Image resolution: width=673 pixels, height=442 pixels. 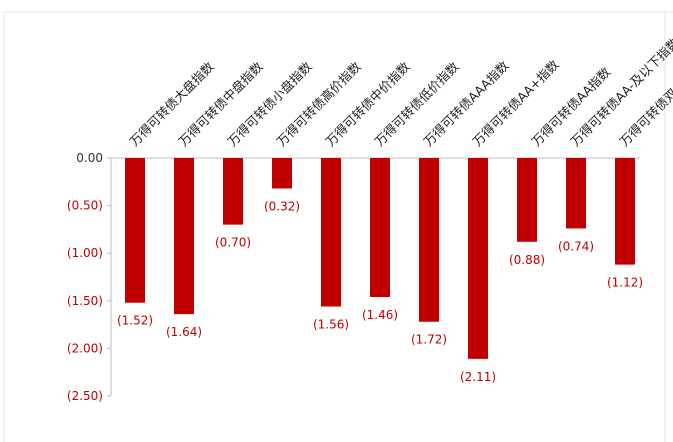 I want to click on y-tick-label: (2.00), so click(x=85, y=348).